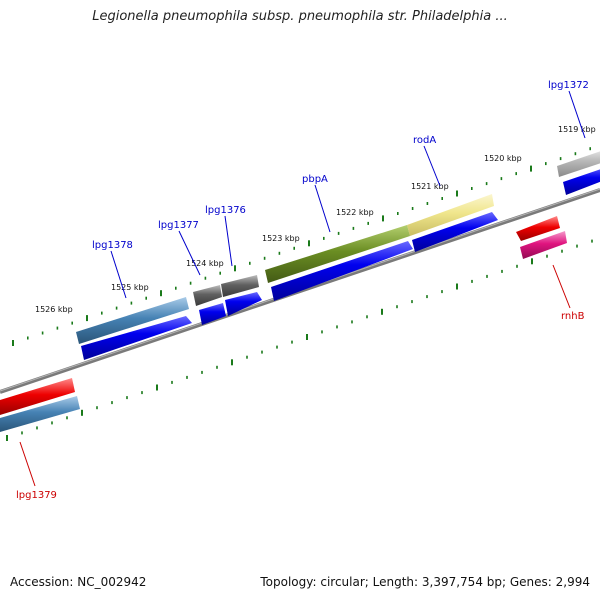  Describe the element at coordinates (455, 232) in the screenshot. I see `cds-arrow-rodA` at that location.